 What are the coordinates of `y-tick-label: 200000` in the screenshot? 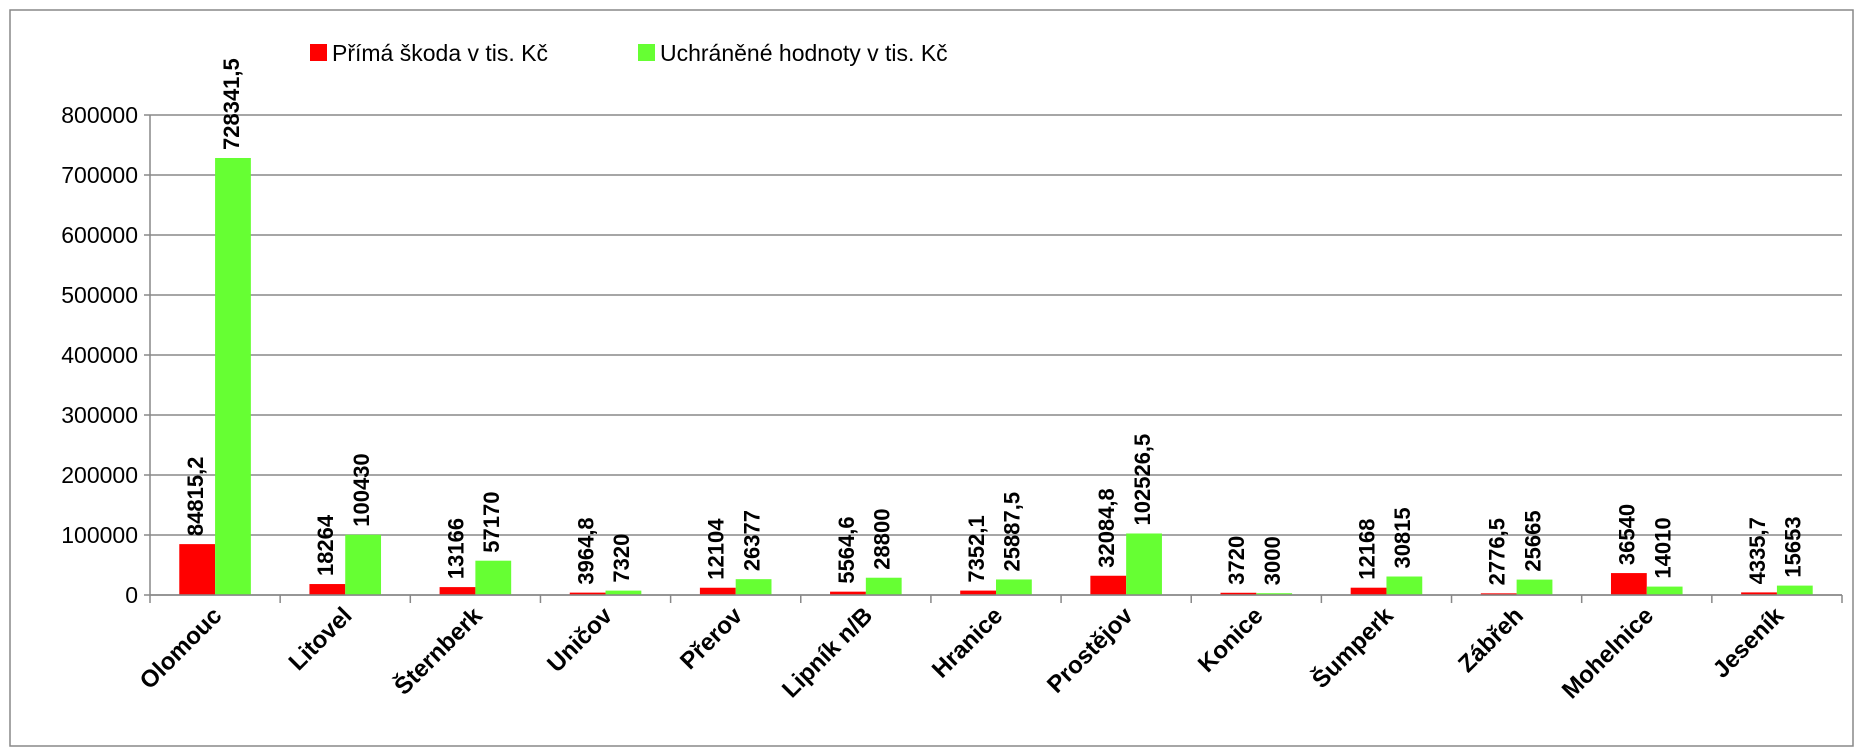 It's located at (99, 475).